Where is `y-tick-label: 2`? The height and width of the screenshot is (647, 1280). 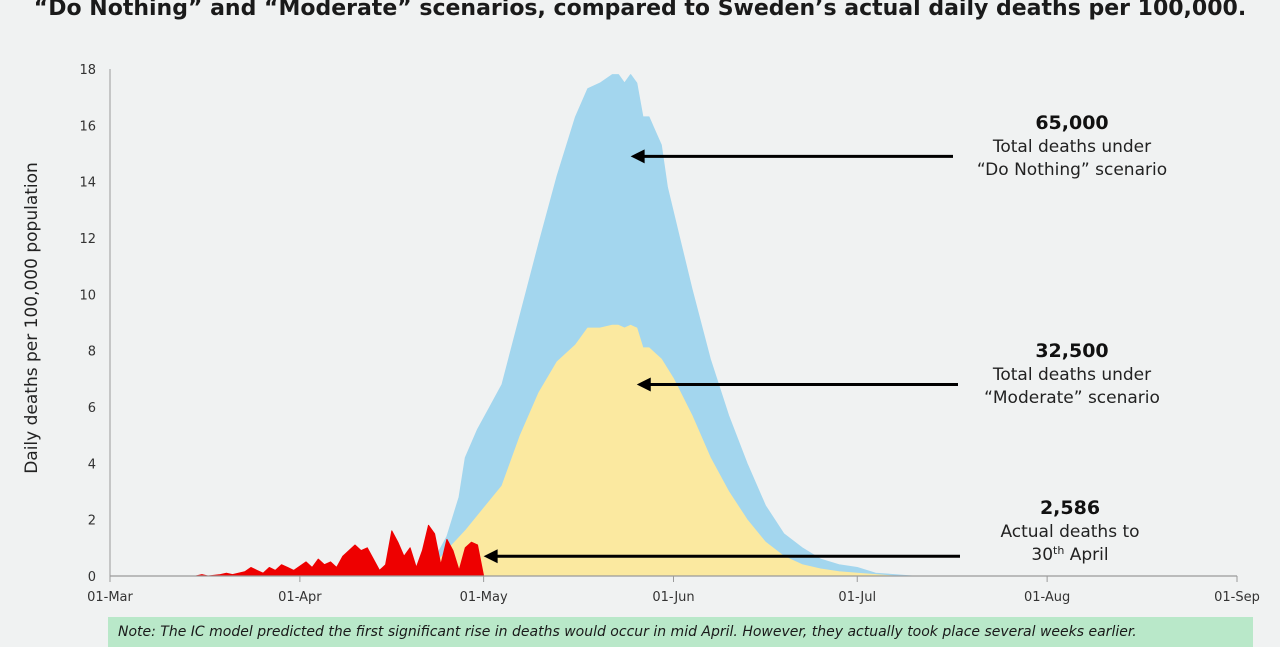
y-tick-label: 2 is located at coordinates (92, 521).